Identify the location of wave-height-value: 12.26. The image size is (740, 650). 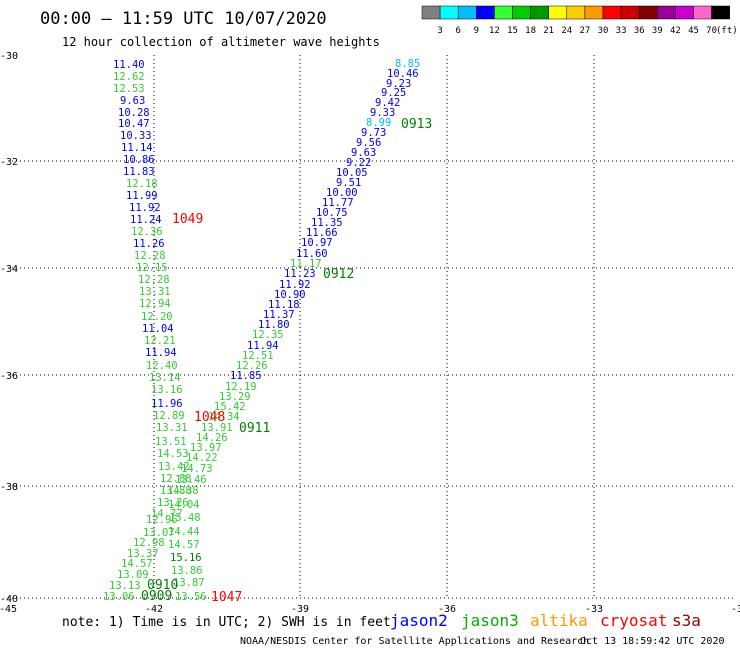
(252, 366).